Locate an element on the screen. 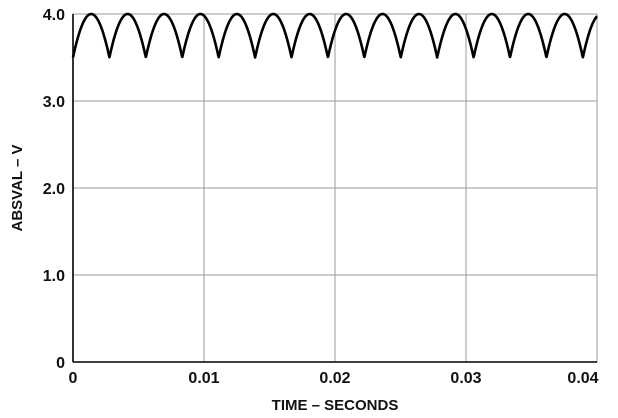  x-tick-label: 0.01 is located at coordinates (203, 378).